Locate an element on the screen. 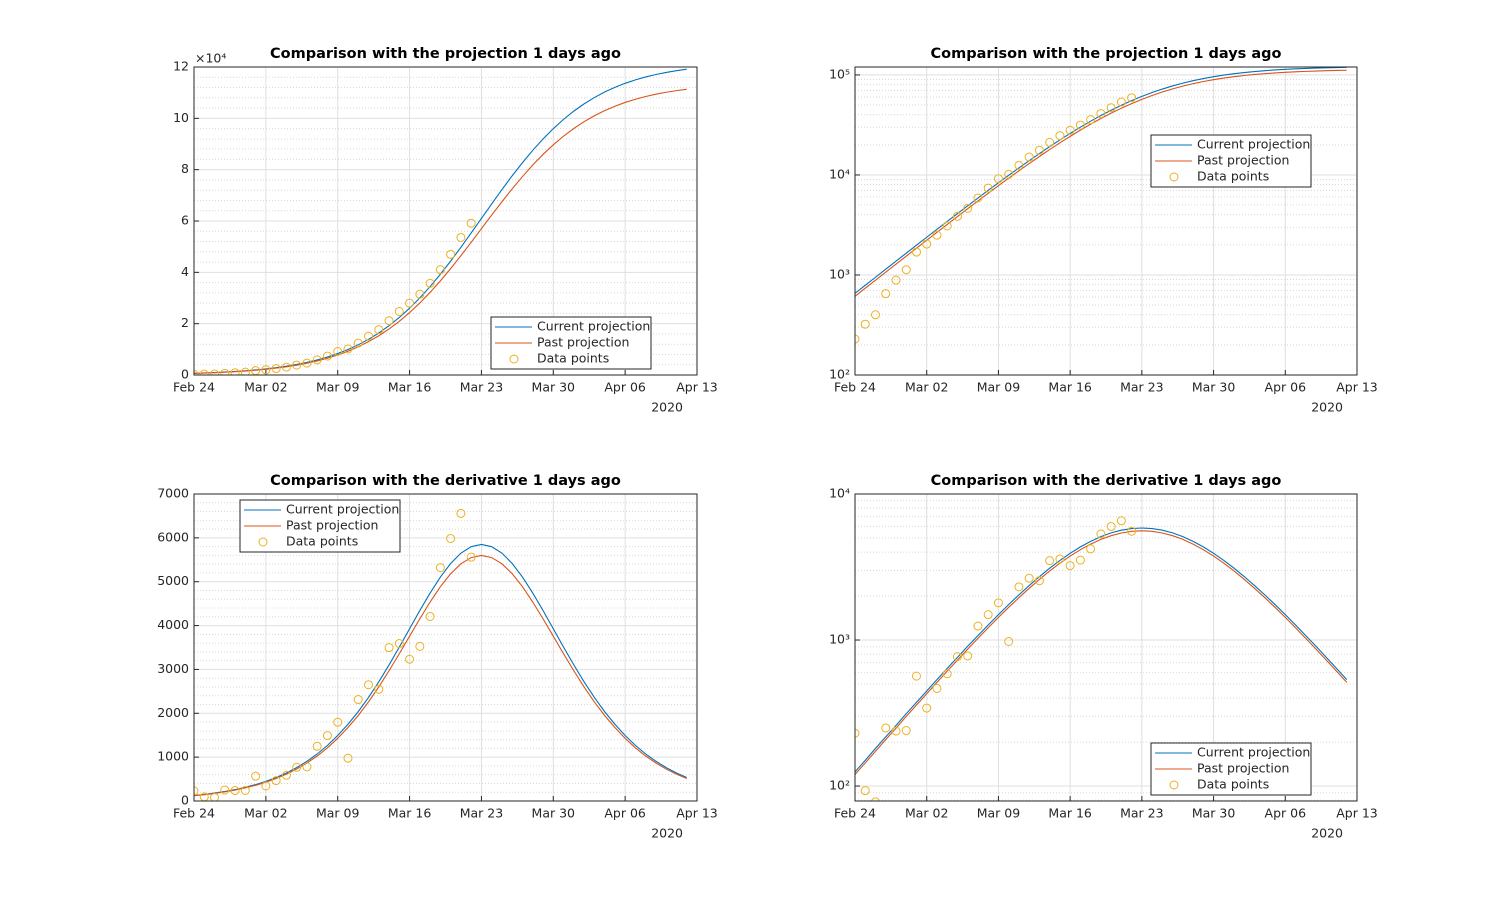 The image size is (1500, 900). y-tick-label: 7000 is located at coordinates (173, 493).